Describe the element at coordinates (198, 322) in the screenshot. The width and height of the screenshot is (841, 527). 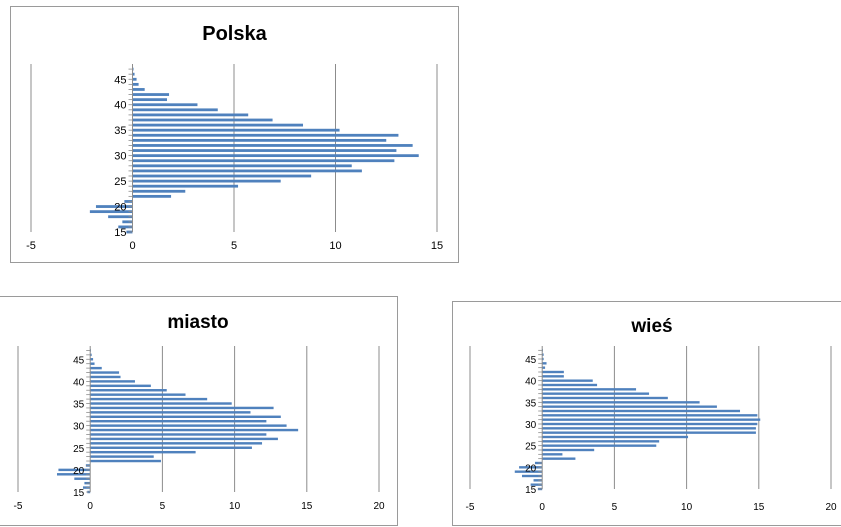
I see `chart-title: miasto` at that location.